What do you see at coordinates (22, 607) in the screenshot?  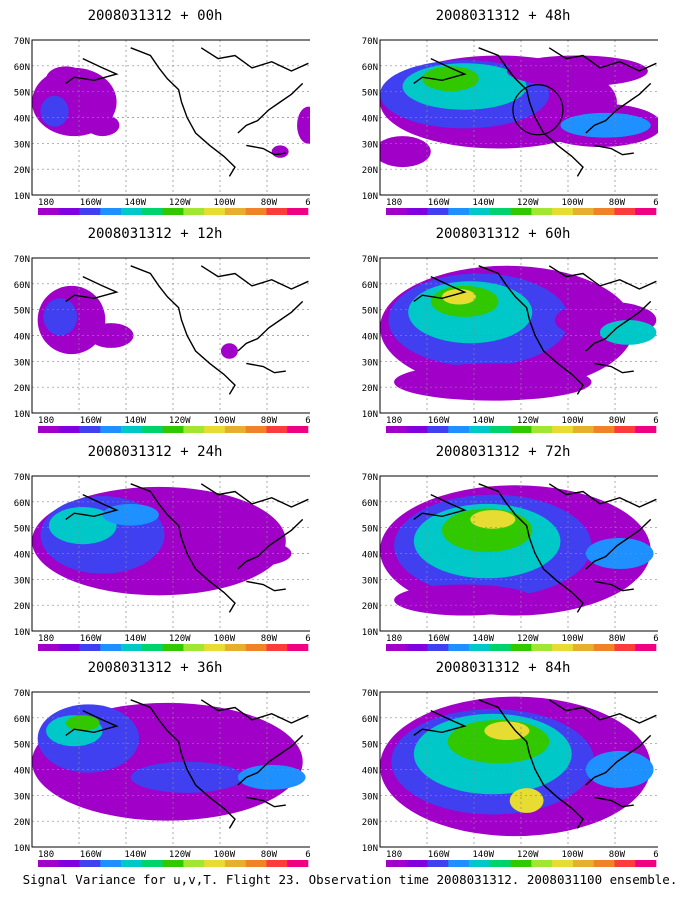 I see `latitude-label: 20N` at bounding box center [22, 607].